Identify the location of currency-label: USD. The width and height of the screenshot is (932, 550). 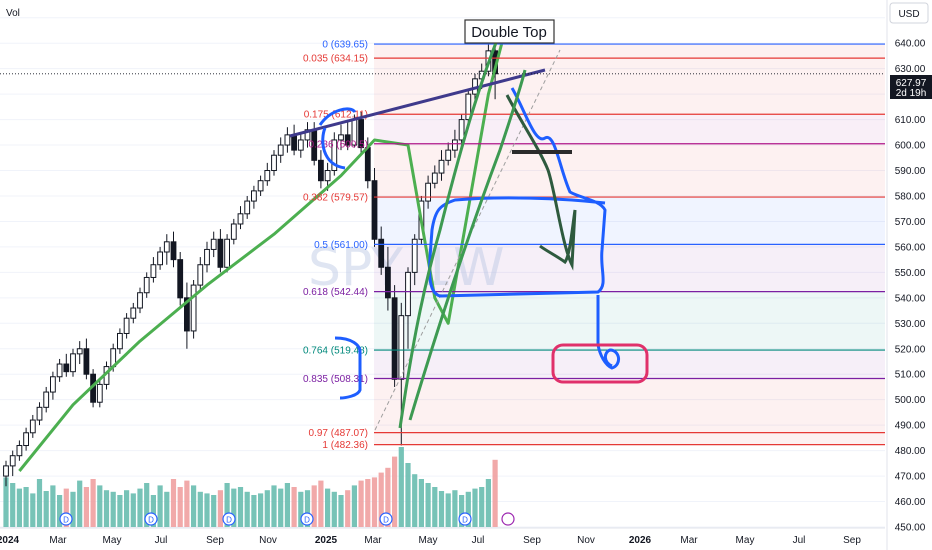
(908, 14).